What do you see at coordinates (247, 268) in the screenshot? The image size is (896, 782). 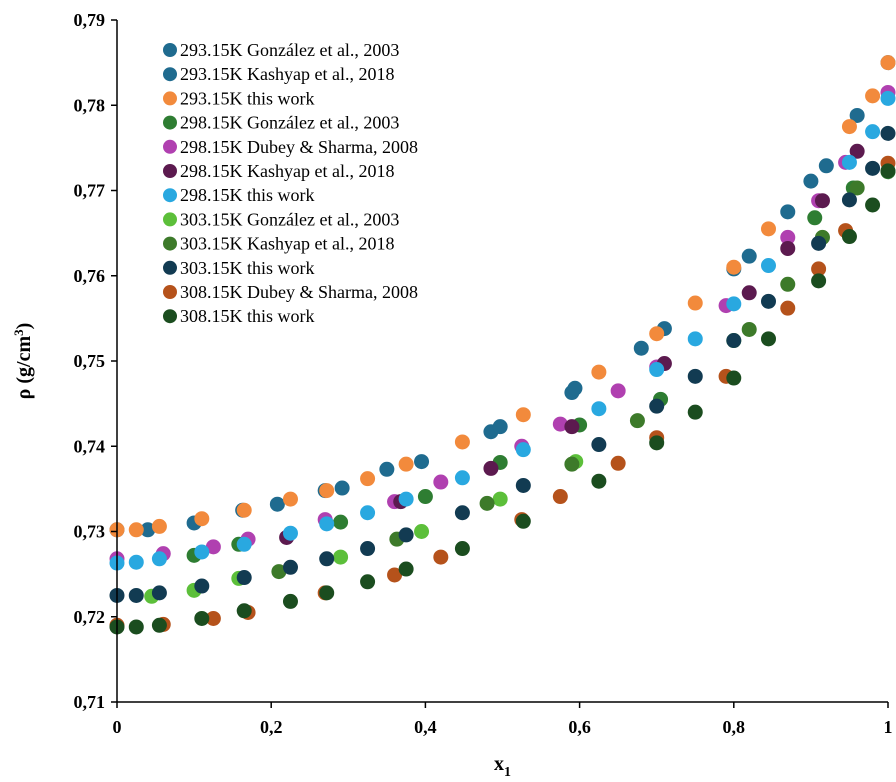 I see `legend-label: 303.15K this work` at bounding box center [247, 268].